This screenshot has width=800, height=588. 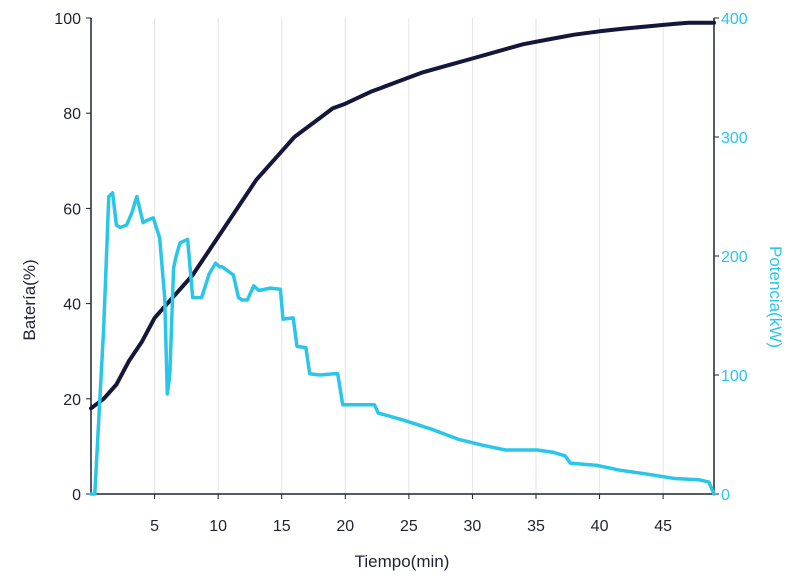 What do you see at coordinates (734, 376) in the screenshot?
I see `y-right-tick-label: 100` at bounding box center [734, 376].